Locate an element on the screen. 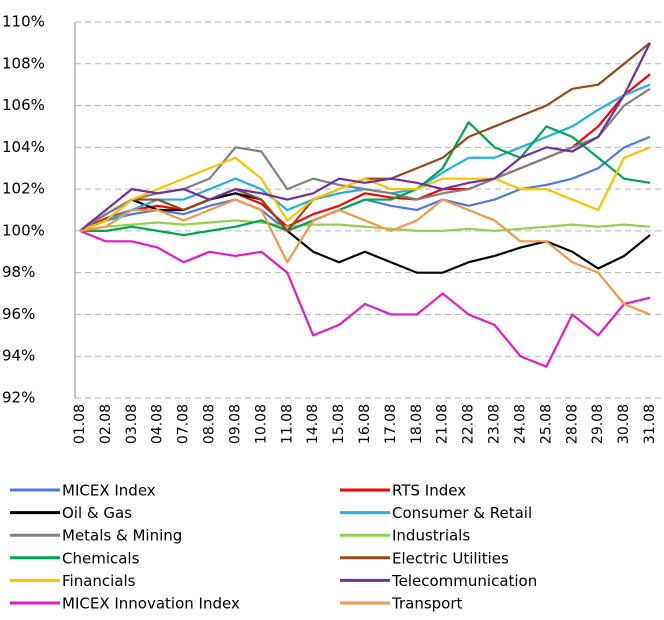  x-tick-label: 03.08 is located at coordinates (132, 424).